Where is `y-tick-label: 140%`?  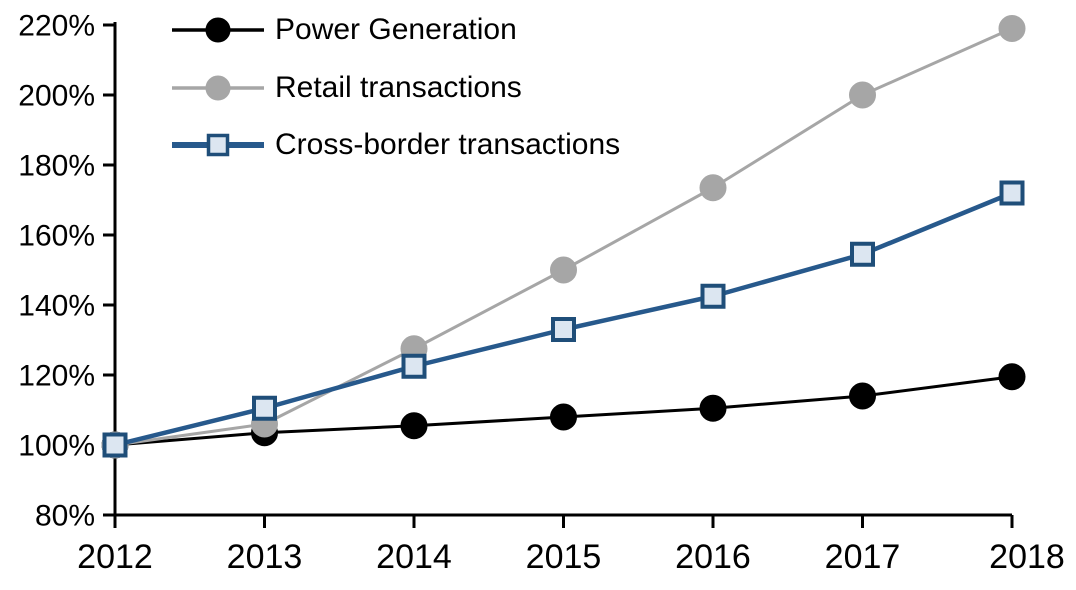 y-tick-label: 140% is located at coordinates (56, 306).